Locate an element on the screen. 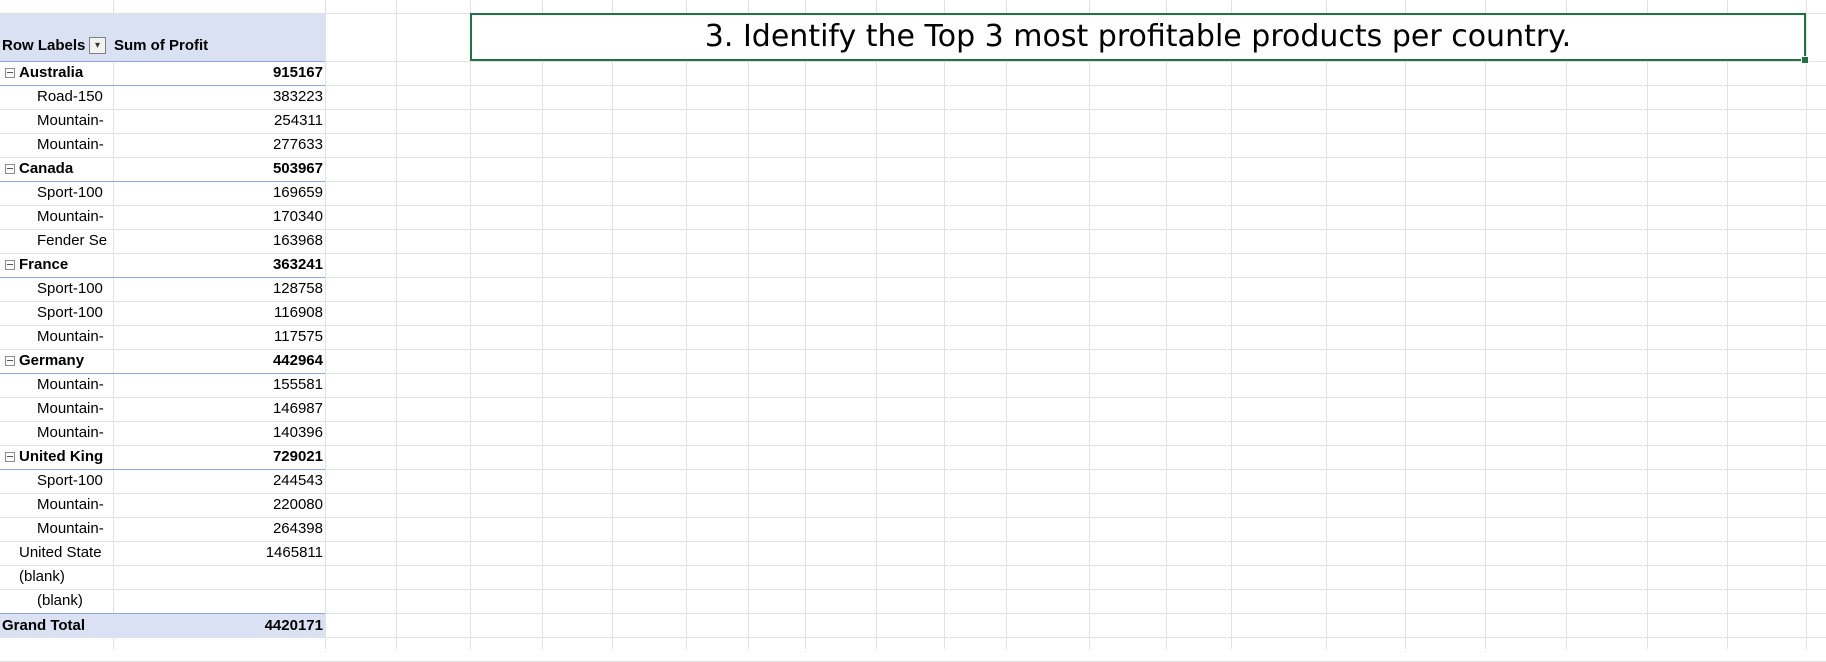 Image resolution: width=1826 pixels, height=662 pixels. profit-value: 116908 is located at coordinates (298, 312).